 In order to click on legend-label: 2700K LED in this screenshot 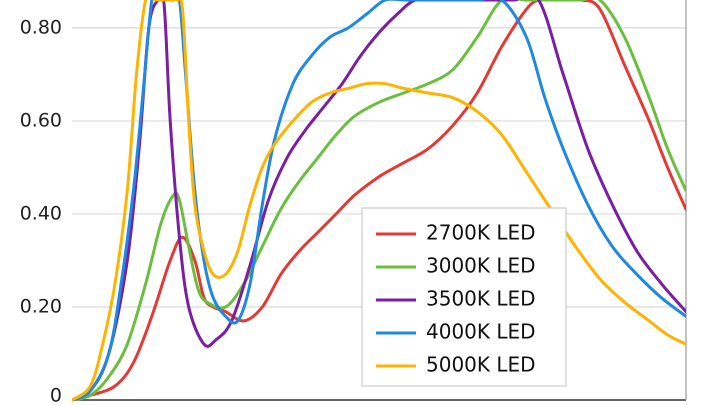, I will do `click(481, 233)`.